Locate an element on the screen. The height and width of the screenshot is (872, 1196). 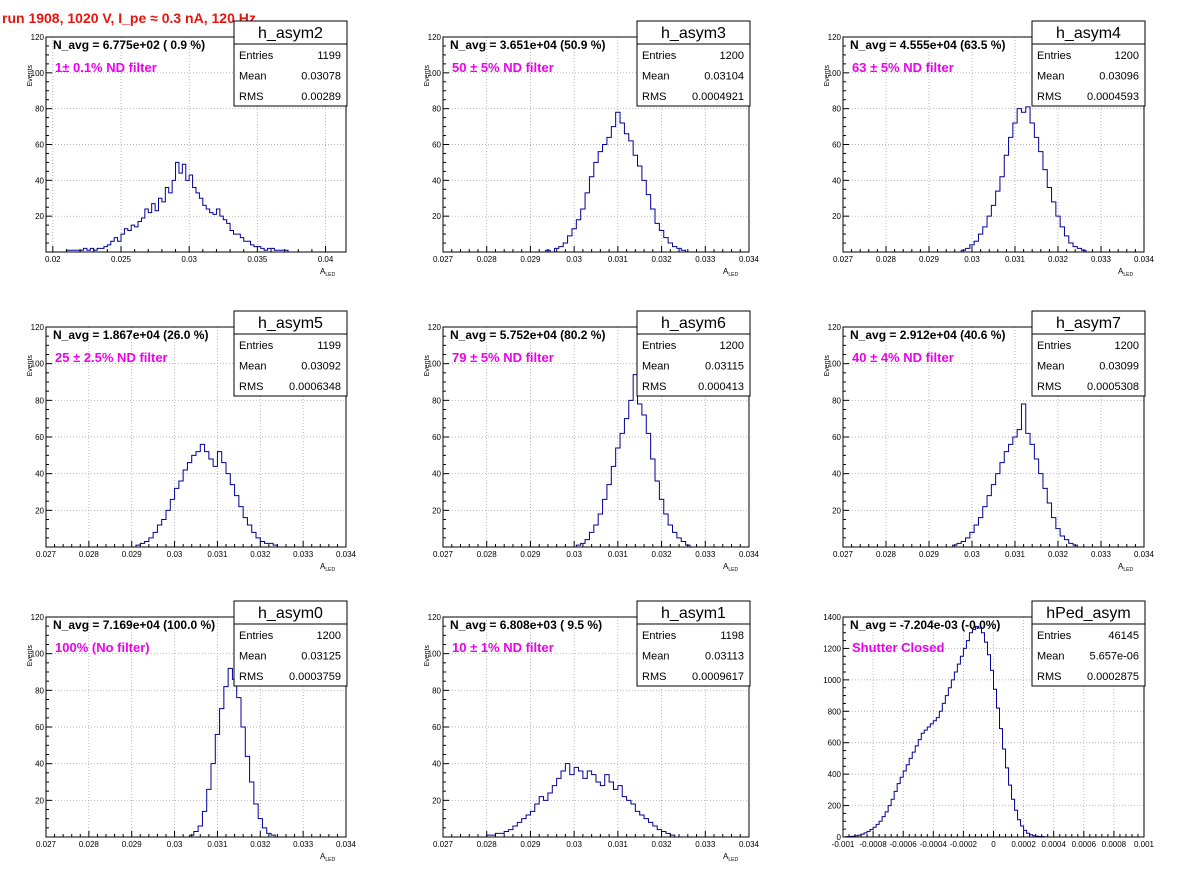
filter-label: 100% (No filter) is located at coordinates (102, 647).